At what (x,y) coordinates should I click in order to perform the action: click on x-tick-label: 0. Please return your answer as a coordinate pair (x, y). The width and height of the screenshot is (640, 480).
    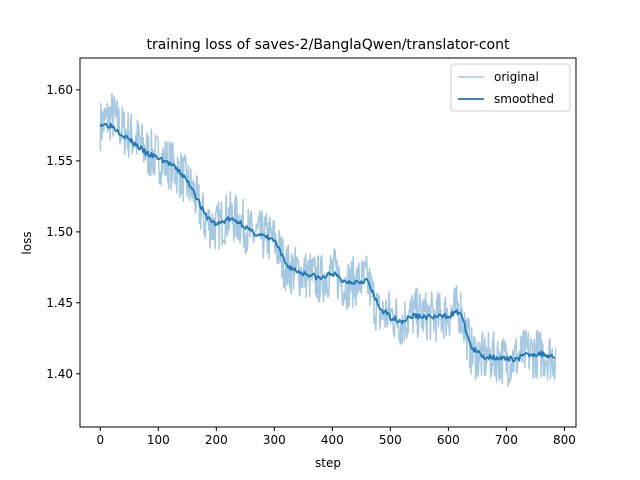
    Looking at the image, I should click on (100, 440).